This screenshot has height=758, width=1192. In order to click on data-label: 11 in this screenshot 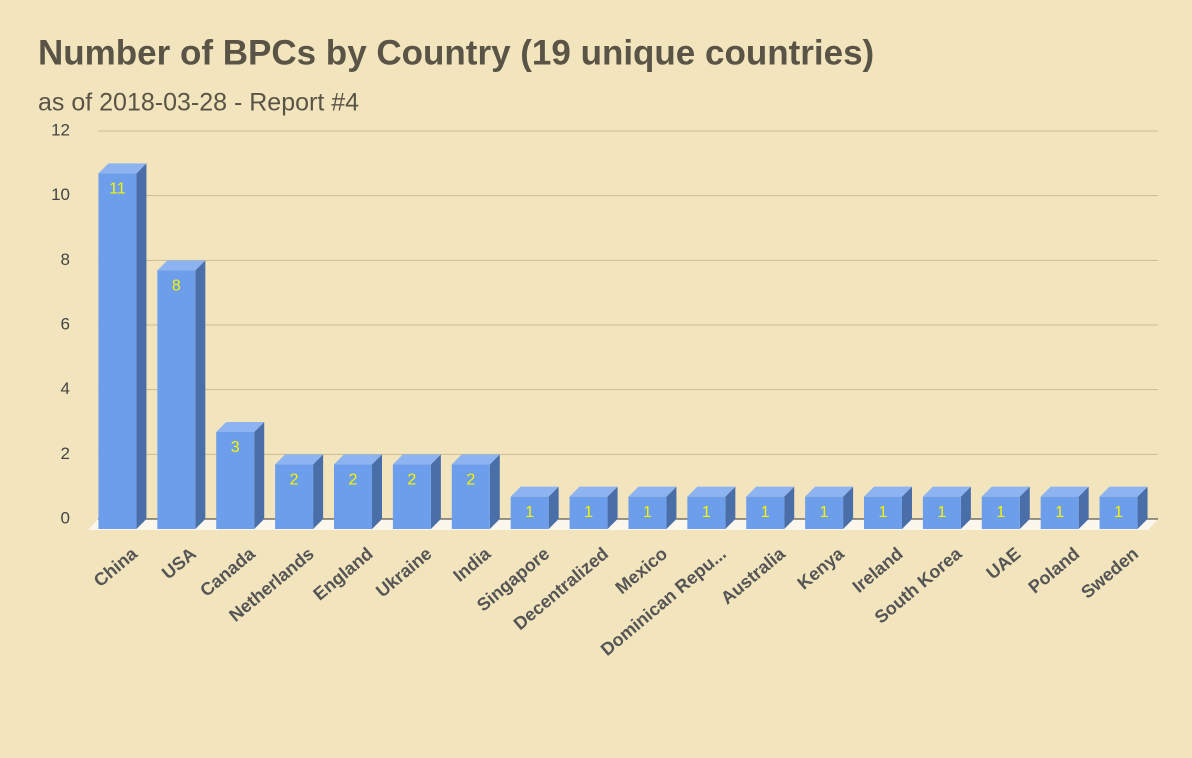, I will do `click(117, 189)`.